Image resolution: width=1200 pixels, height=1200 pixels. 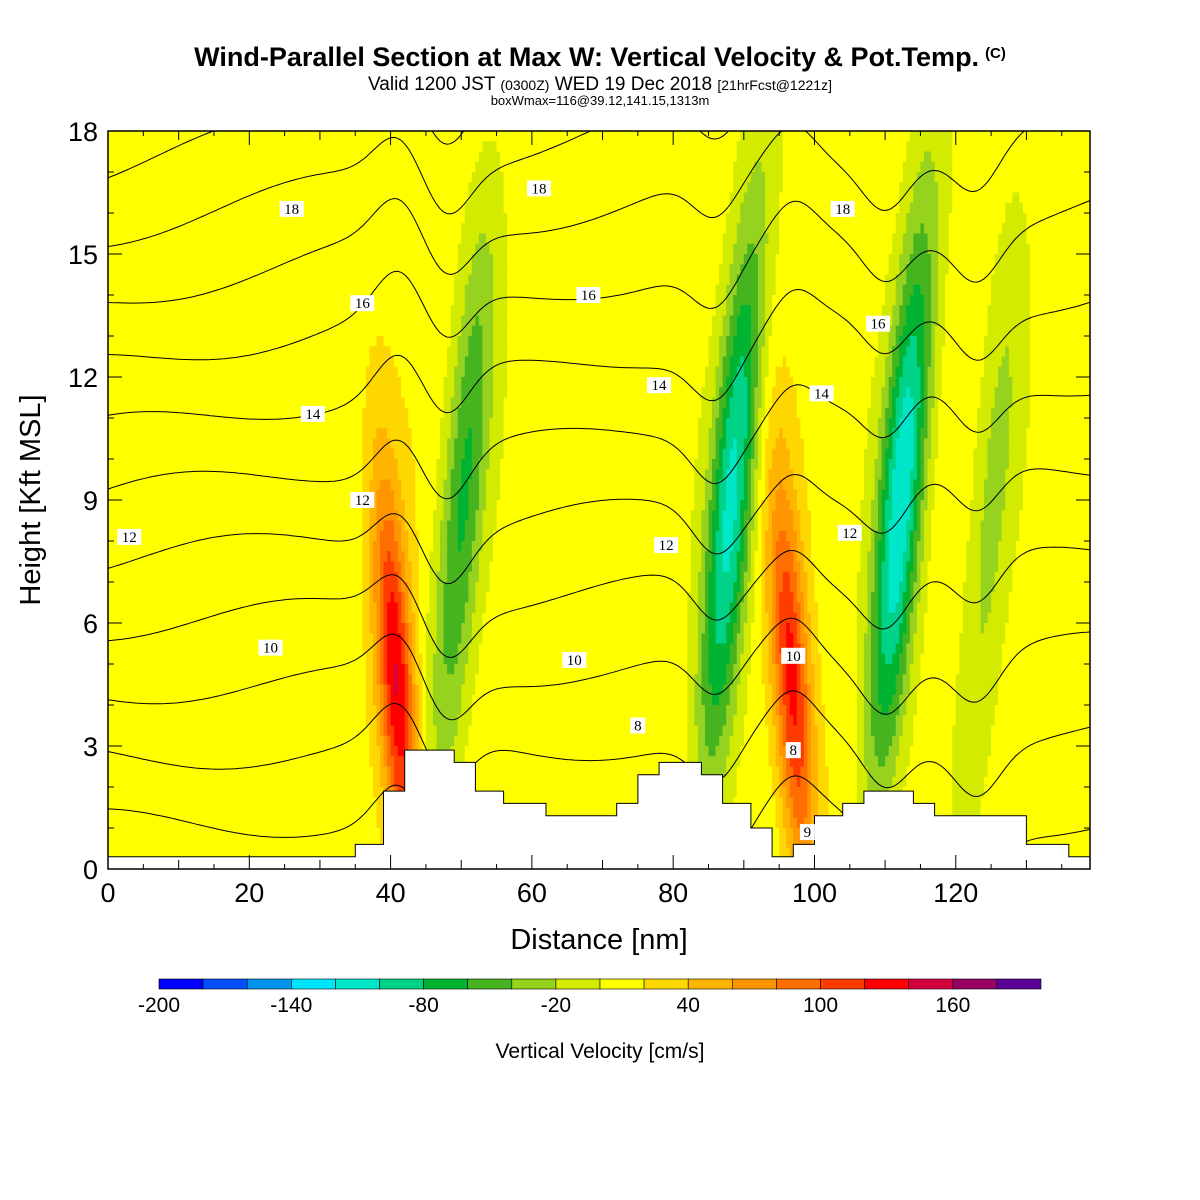 I want to click on copyright-mark: (C), so click(x=995, y=53).